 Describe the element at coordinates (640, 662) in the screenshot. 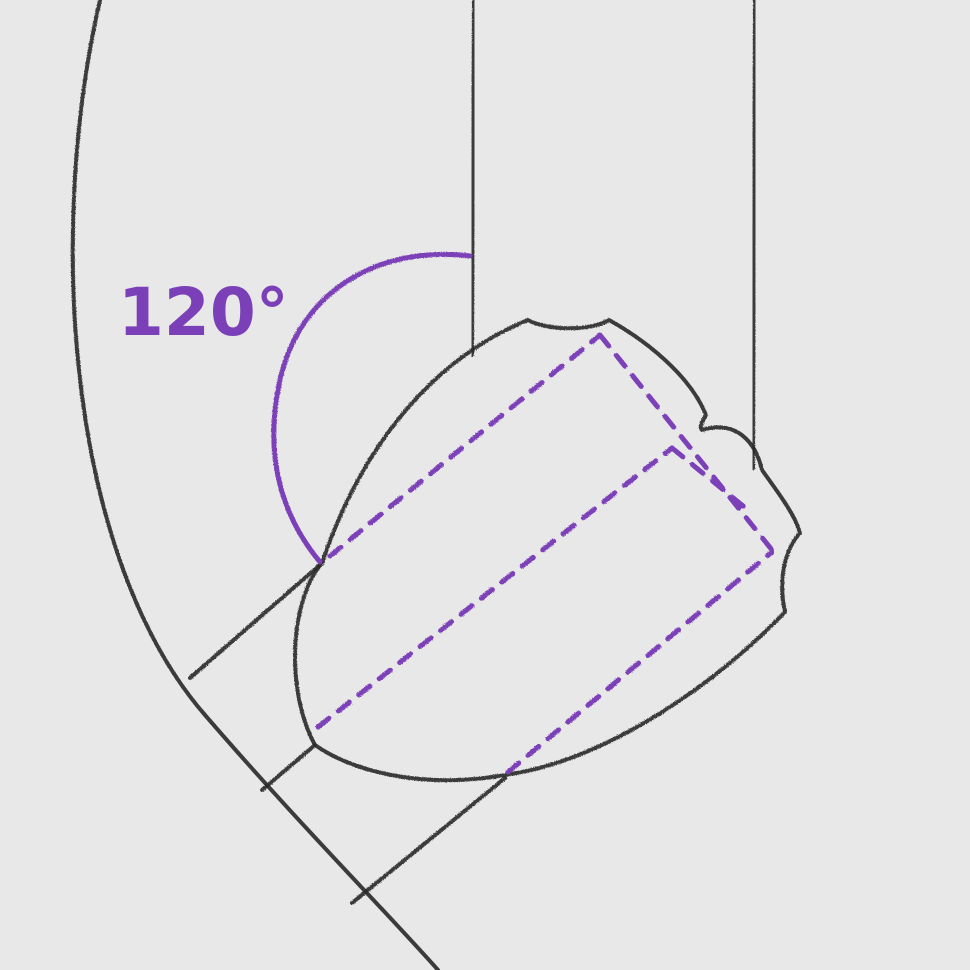

I see `dashed-bottom-edge` at that location.